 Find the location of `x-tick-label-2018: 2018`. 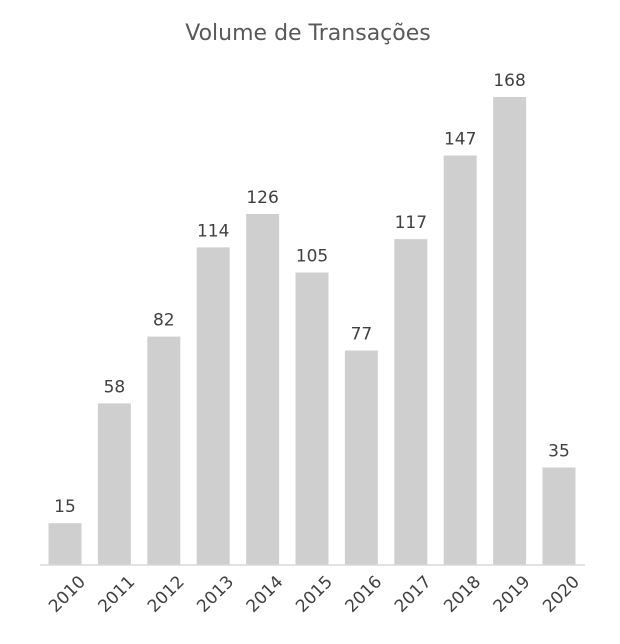

x-tick-label-2018: 2018 is located at coordinates (462, 594).